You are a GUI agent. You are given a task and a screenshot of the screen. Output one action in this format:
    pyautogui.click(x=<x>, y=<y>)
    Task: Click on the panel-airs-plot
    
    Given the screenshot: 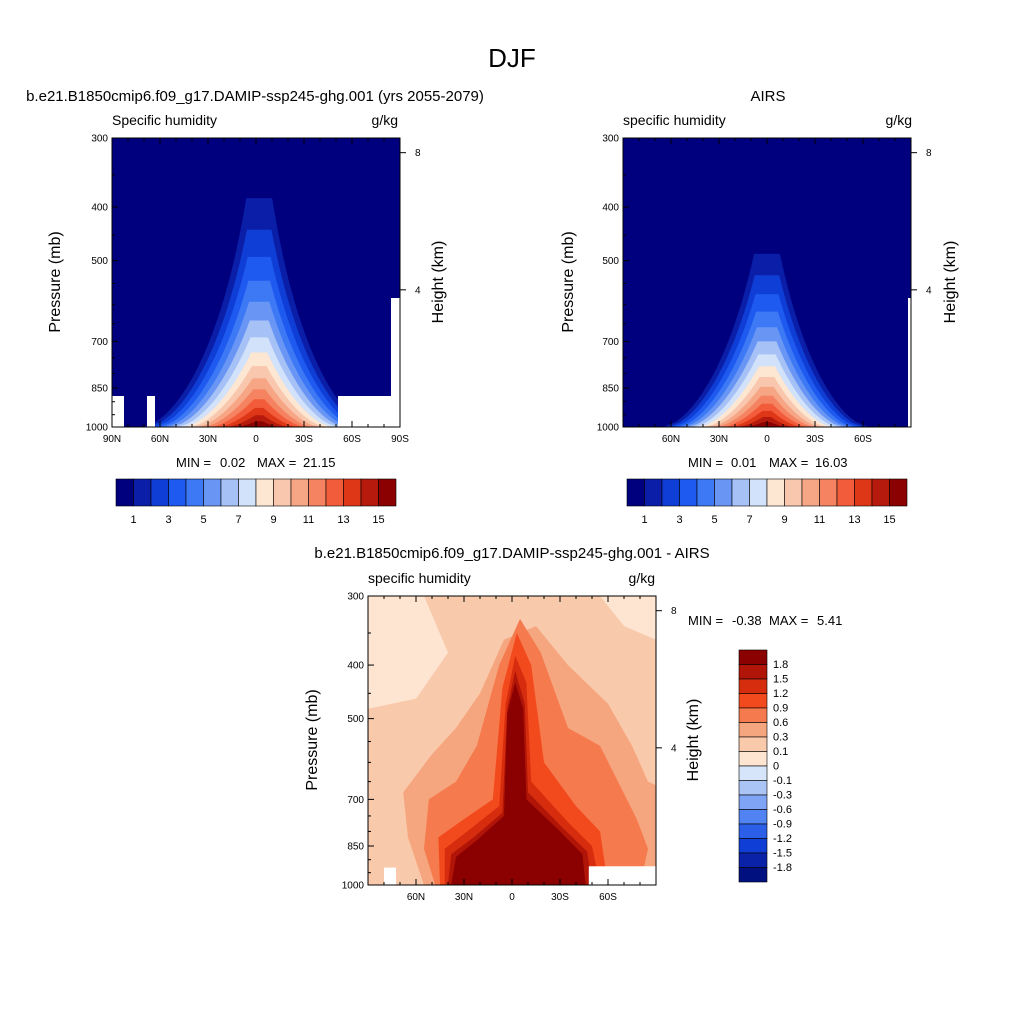 What is the action you would take?
    pyautogui.click(x=767, y=282)
    